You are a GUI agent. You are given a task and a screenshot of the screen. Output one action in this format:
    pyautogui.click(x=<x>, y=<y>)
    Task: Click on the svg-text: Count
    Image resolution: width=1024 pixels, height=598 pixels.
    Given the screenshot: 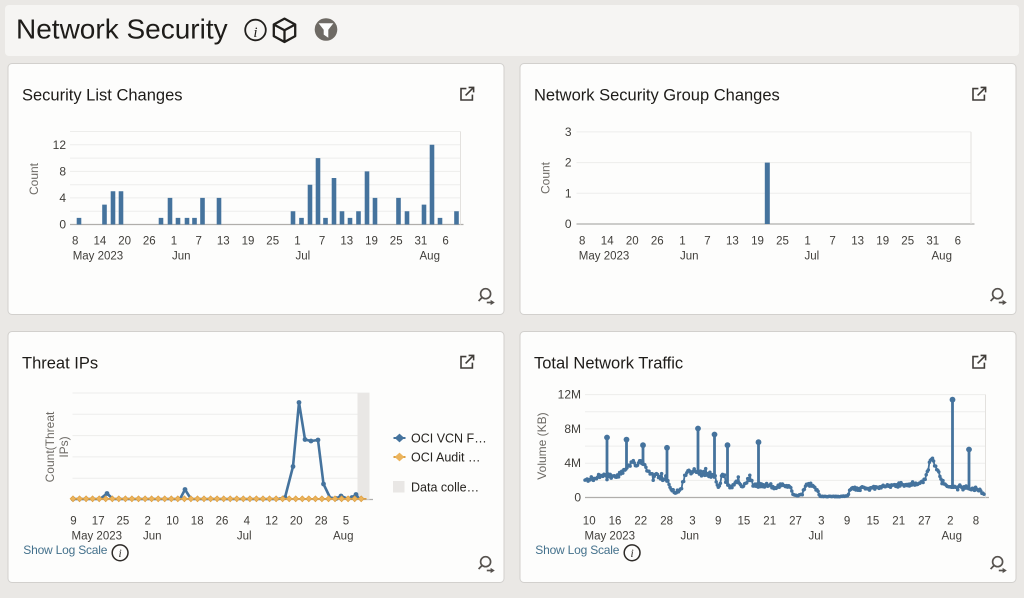 What is the action you would take?
    pyautogui.click(x=34, y=178)
    